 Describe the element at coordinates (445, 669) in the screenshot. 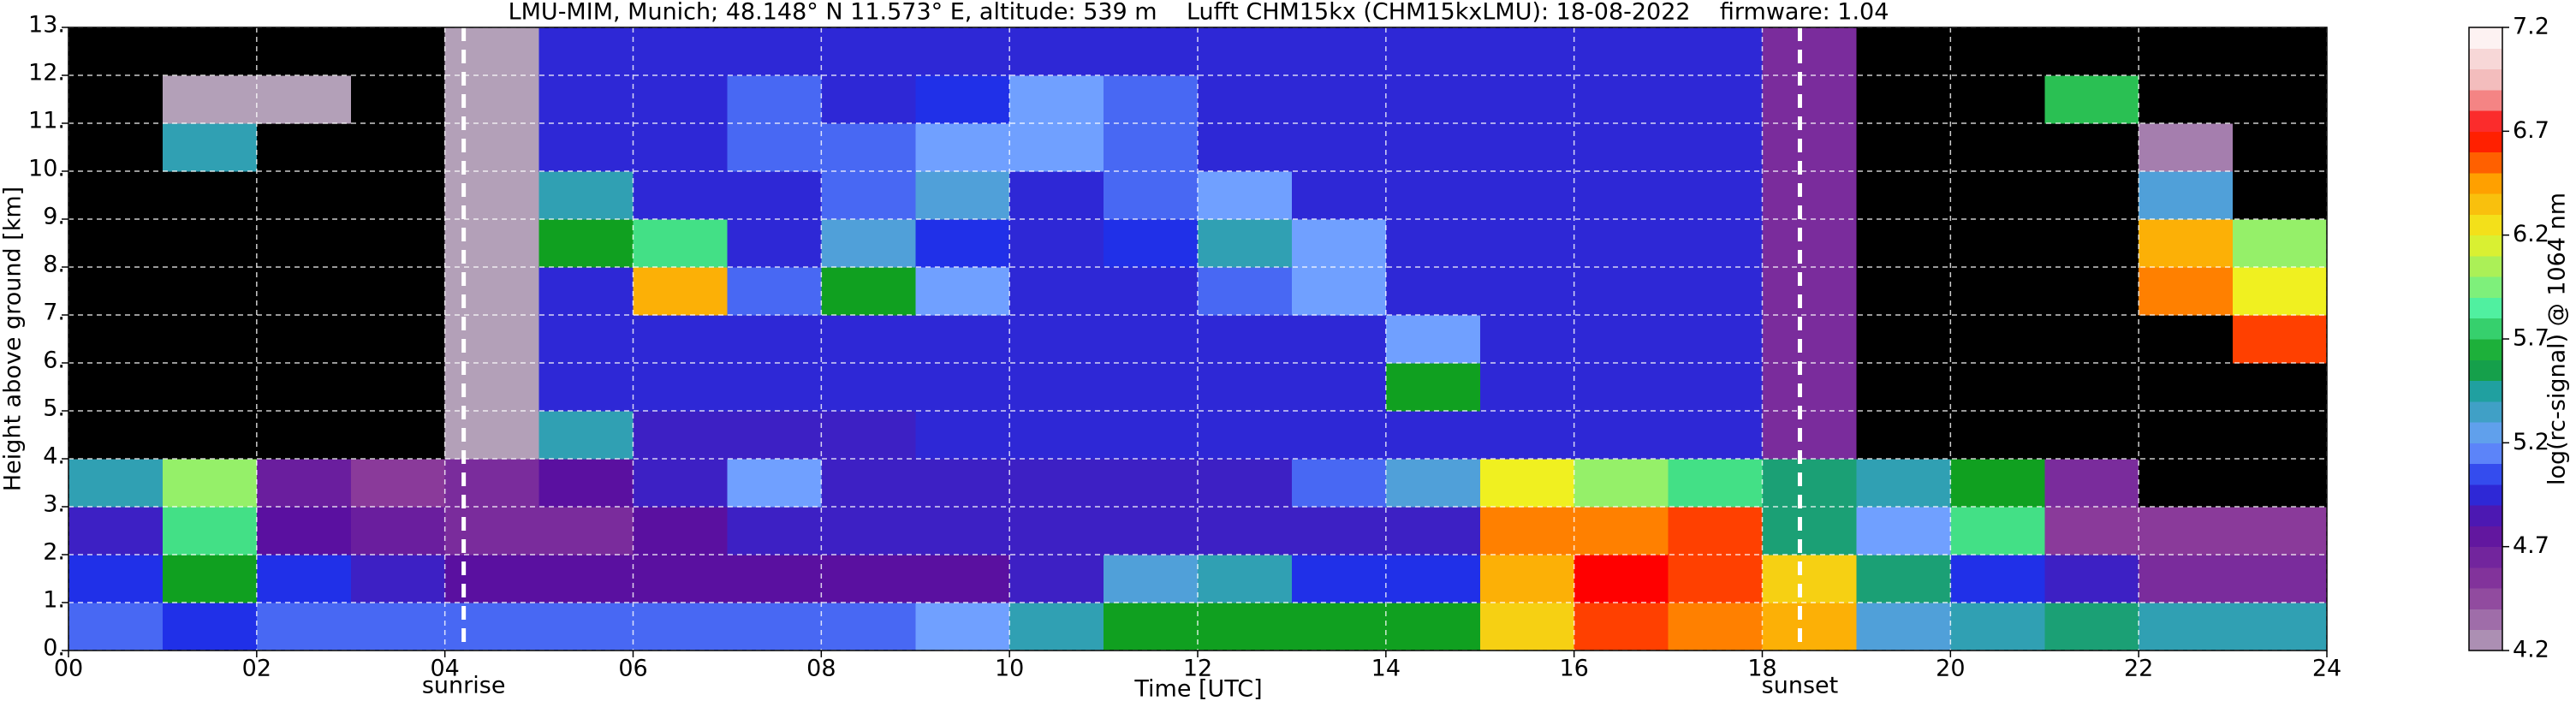

I see `x-tick-label: 04` at that location.